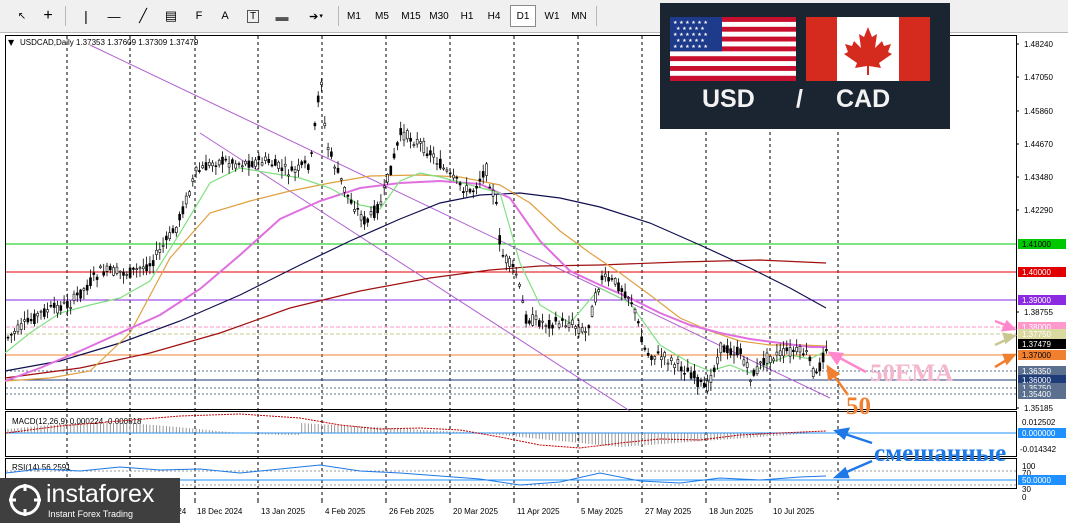 The height and width of the screenshot is (523, 1068). I want to click on arrows-tool-button: ➔ ▾, so click(316, 16).